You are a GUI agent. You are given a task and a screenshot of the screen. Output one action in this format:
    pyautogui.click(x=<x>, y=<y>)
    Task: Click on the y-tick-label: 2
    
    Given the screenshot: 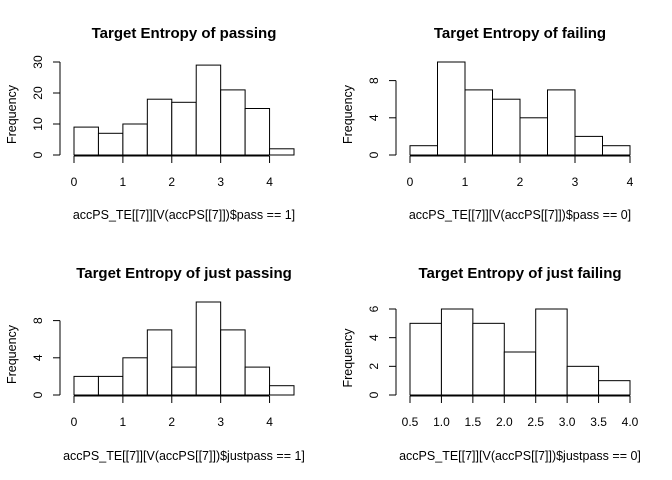 What is the action you would take?
    pyautogui.click(x=374, y=366)
    